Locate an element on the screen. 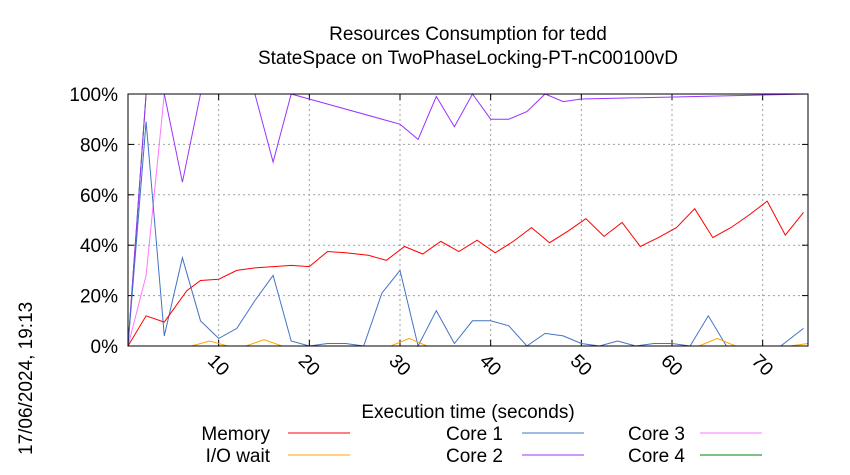 The image size is (850, 475). x-tick-label: 20 is located at coordinates (309, 366).